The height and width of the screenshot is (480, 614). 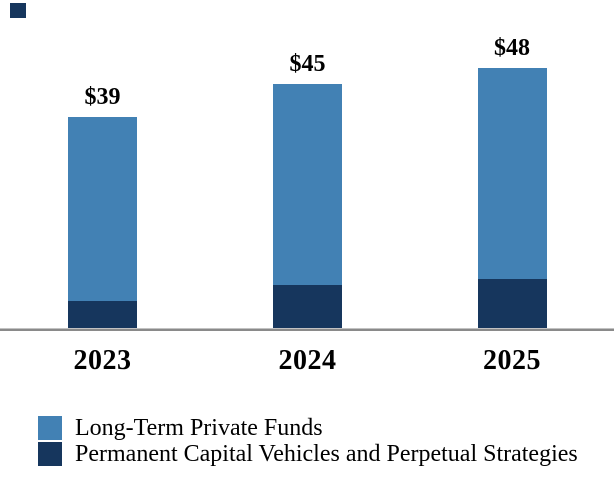 What do you see at coordinates (102, 360) in the screenshot?
I see `x-axis-label-2023: 2023` at bounding box center [102, 360].